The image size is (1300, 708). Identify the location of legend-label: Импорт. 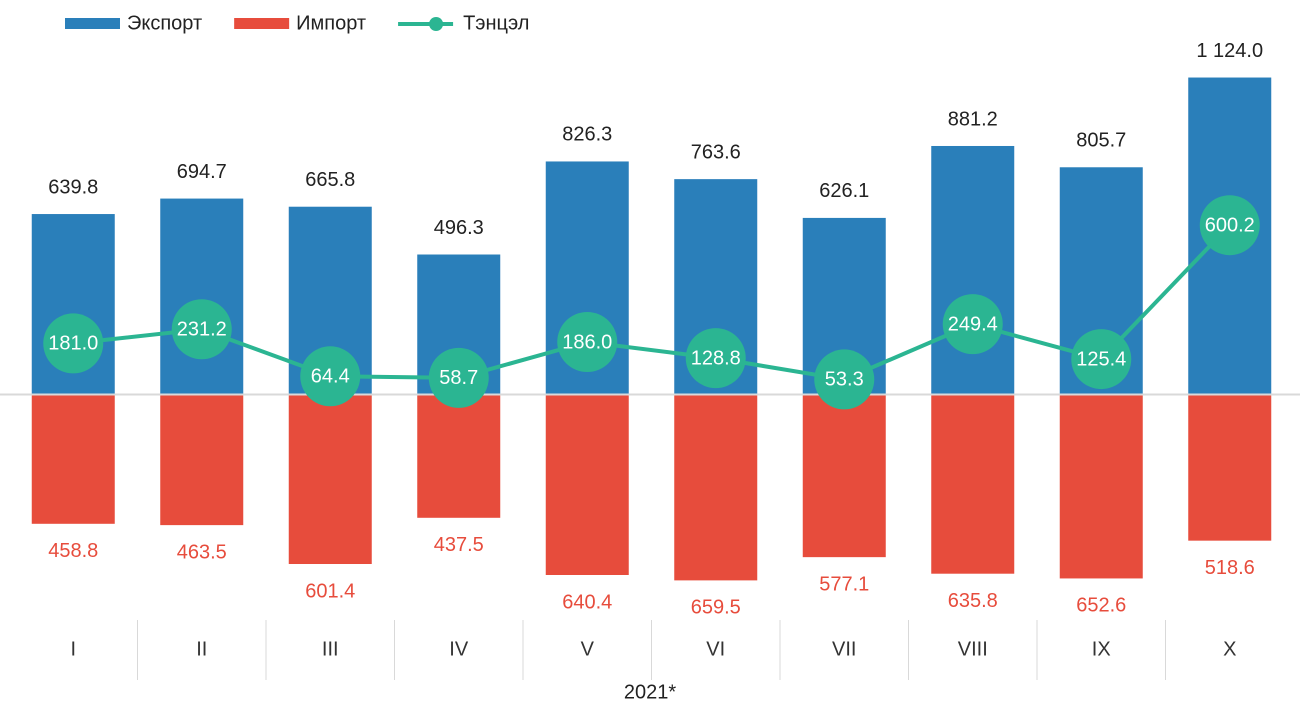
(331, 23).